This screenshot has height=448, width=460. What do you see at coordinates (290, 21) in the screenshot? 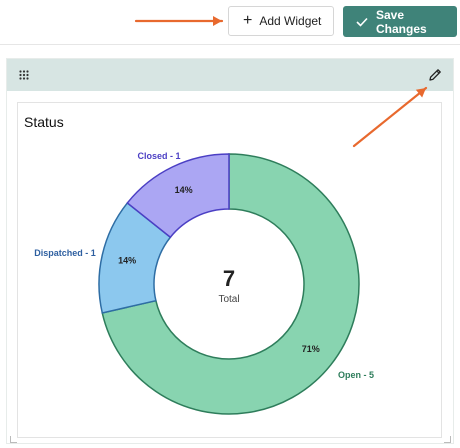
I see `add-widget-label: Add Widget` at bounding box center [290, 21].